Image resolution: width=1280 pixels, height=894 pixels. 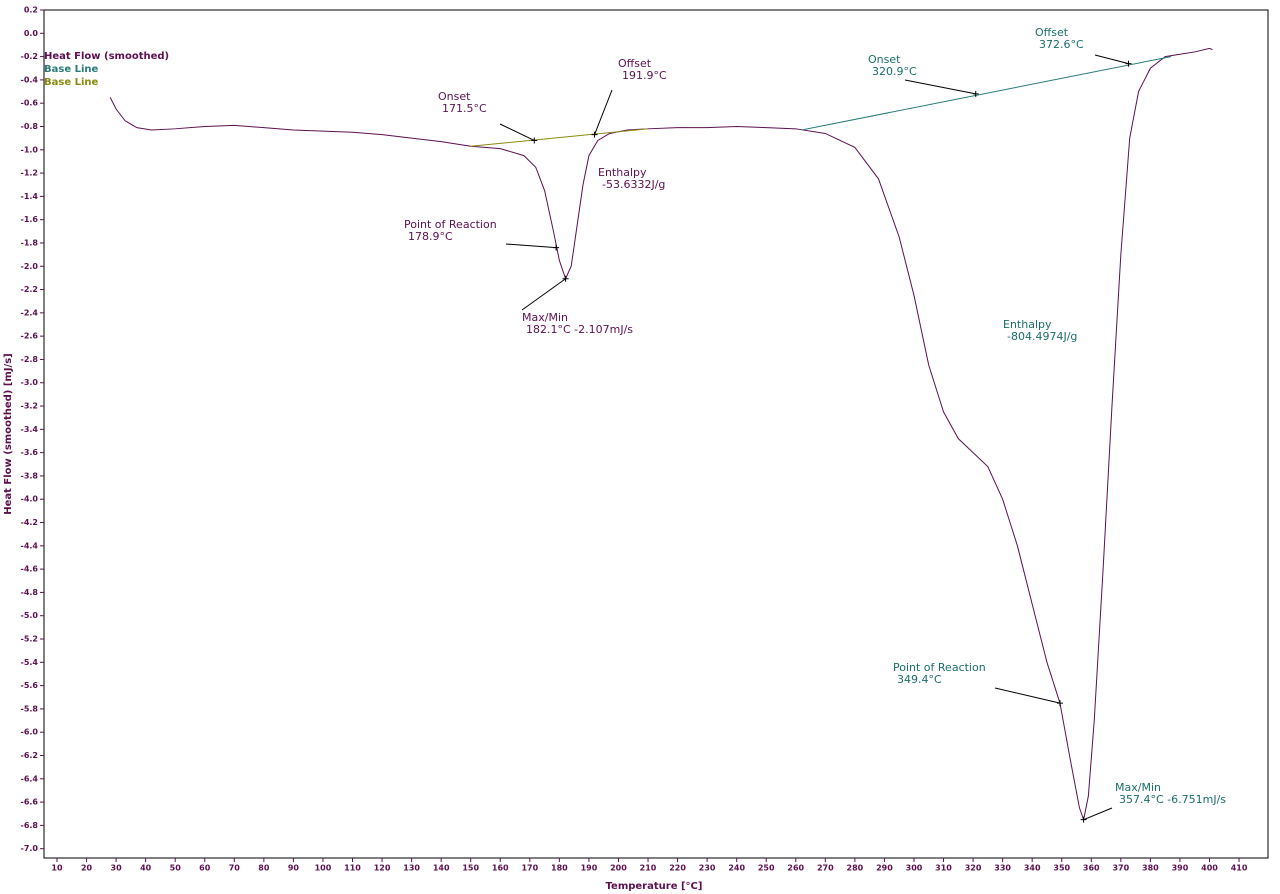 I want to click on y-tick-label: -1.2, so click(x=30, y=173).